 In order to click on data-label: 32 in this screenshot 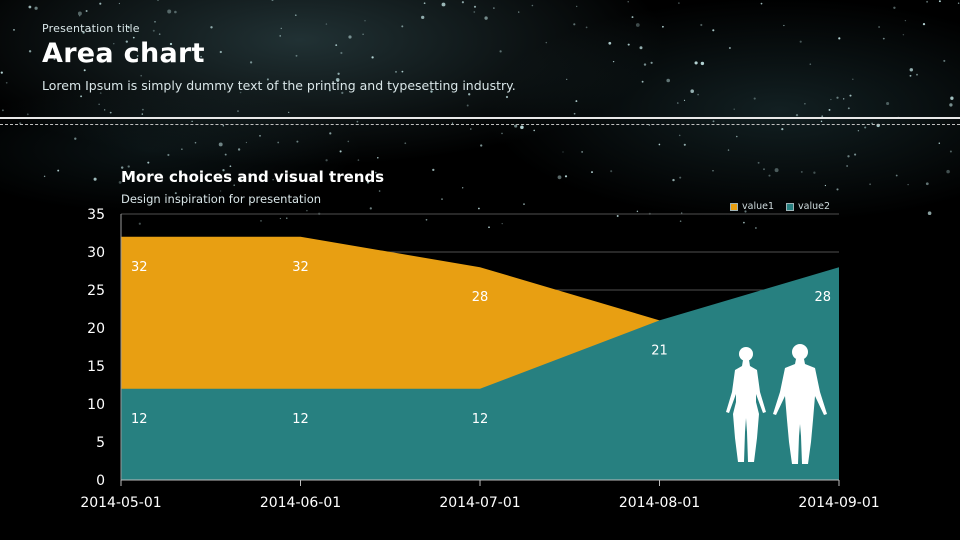, I will do `click(300, 267)`.